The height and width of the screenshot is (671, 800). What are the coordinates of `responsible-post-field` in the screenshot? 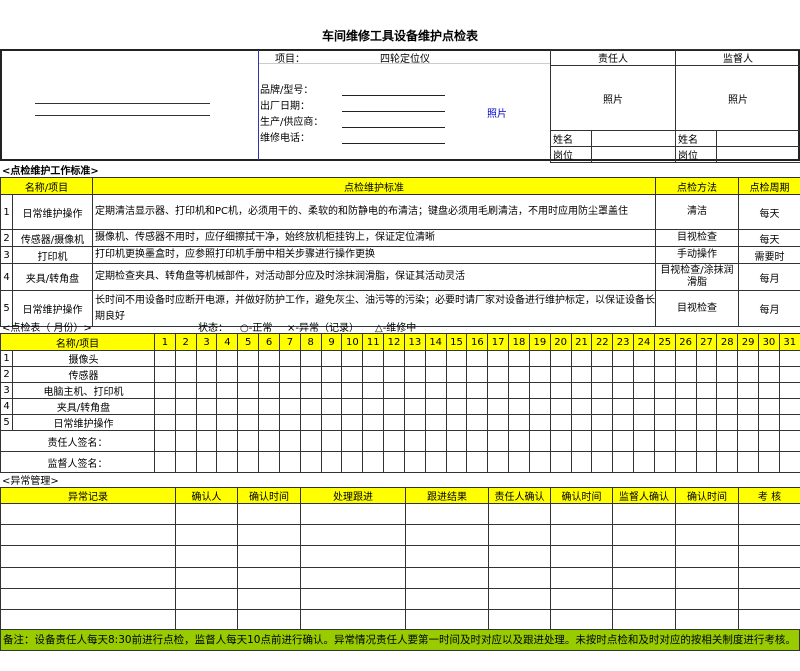 It's located at (633, 154).